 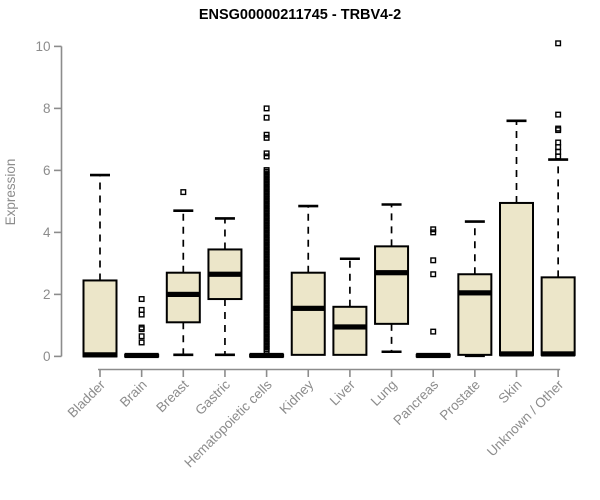 What do you see at coordinates (47, 232) in the screenshot?
I see `y-tick-label: 4` at bounding box center [47, 232].